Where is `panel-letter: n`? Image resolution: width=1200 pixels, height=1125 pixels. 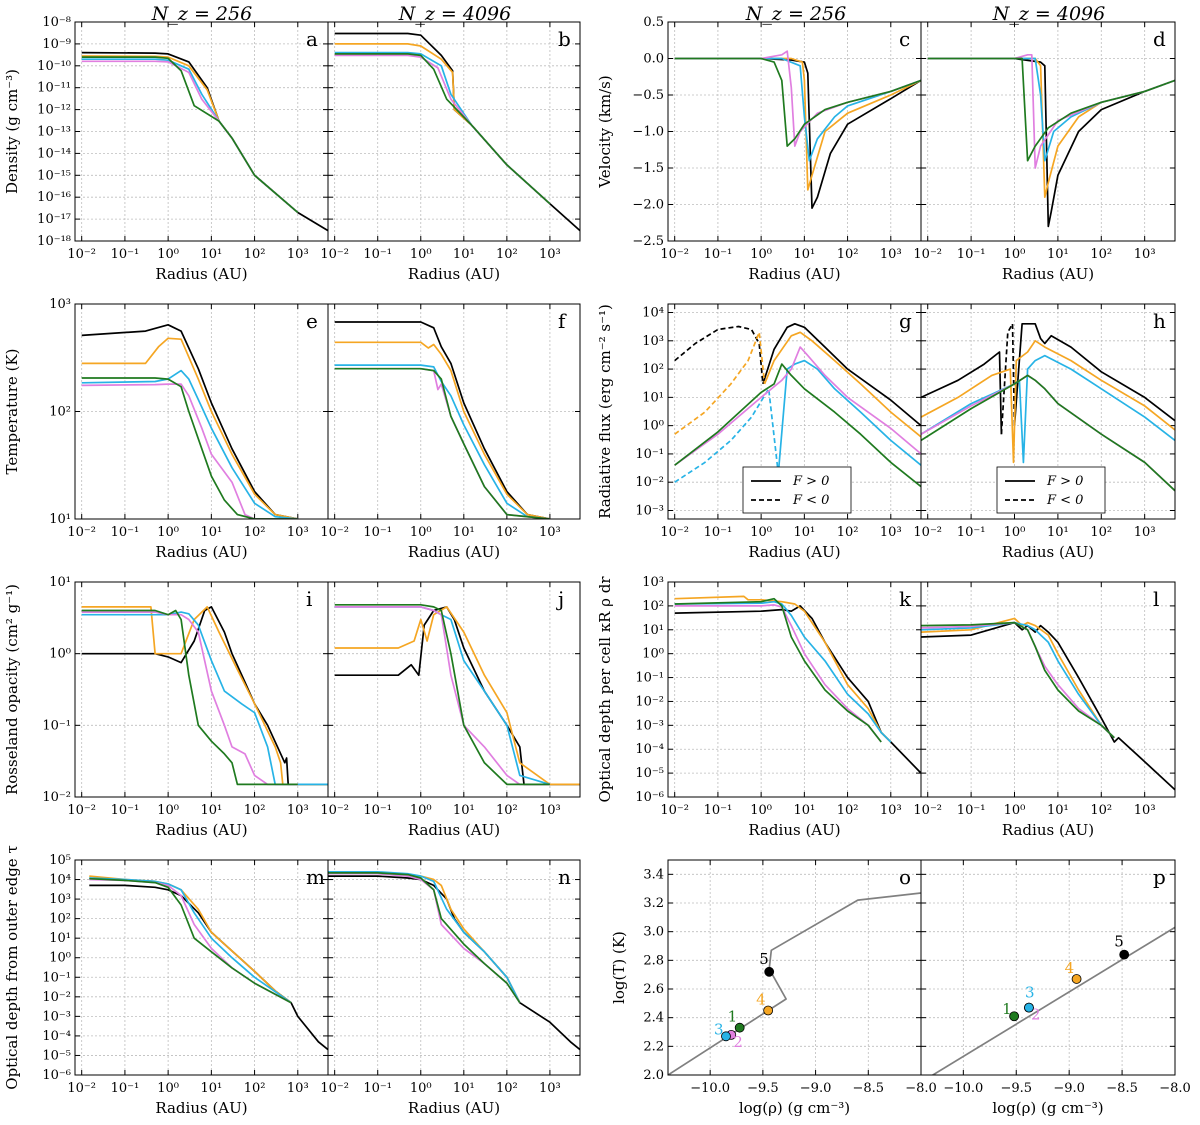
panel-letter: n is located at coordinates (564, 877).